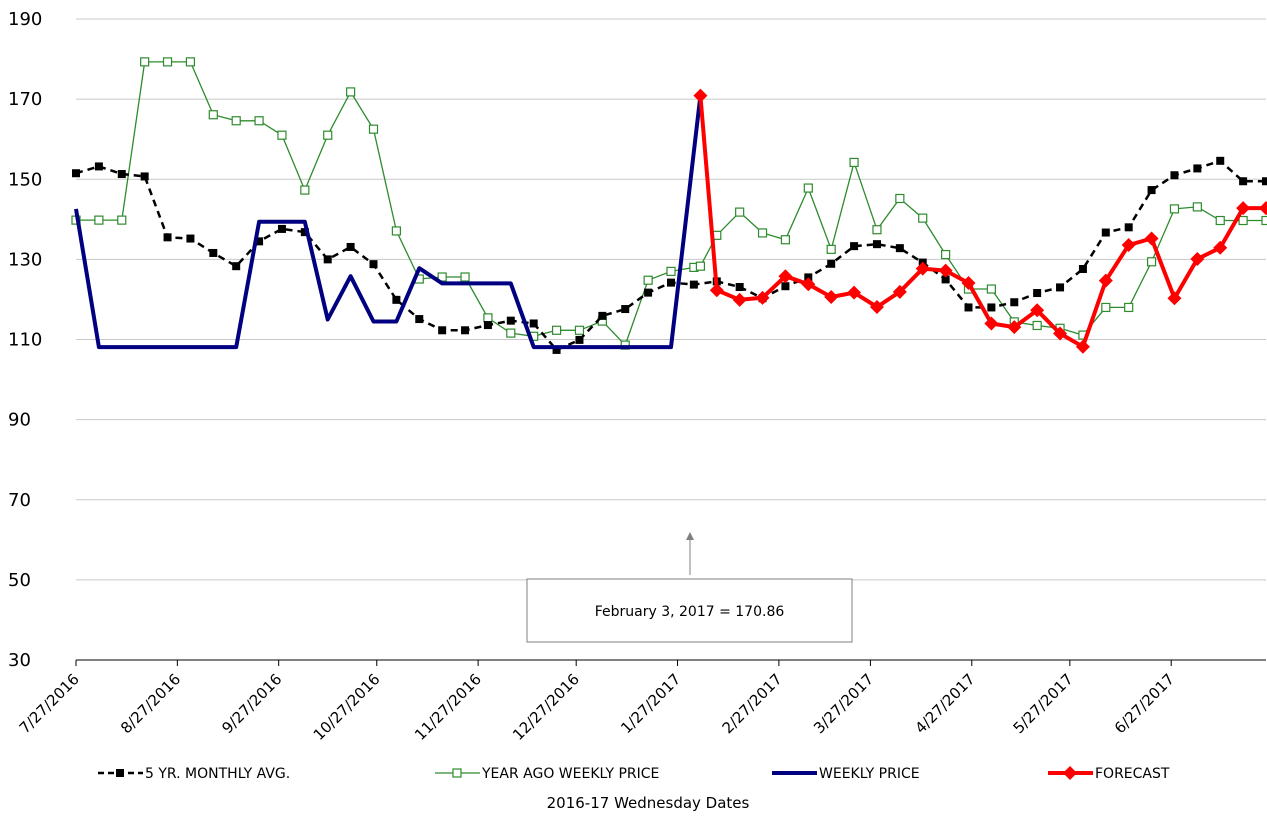 This screenshot has width=1267, height=816. I want to click on x-tick-label: 7/27/2016, so click(49, 703).